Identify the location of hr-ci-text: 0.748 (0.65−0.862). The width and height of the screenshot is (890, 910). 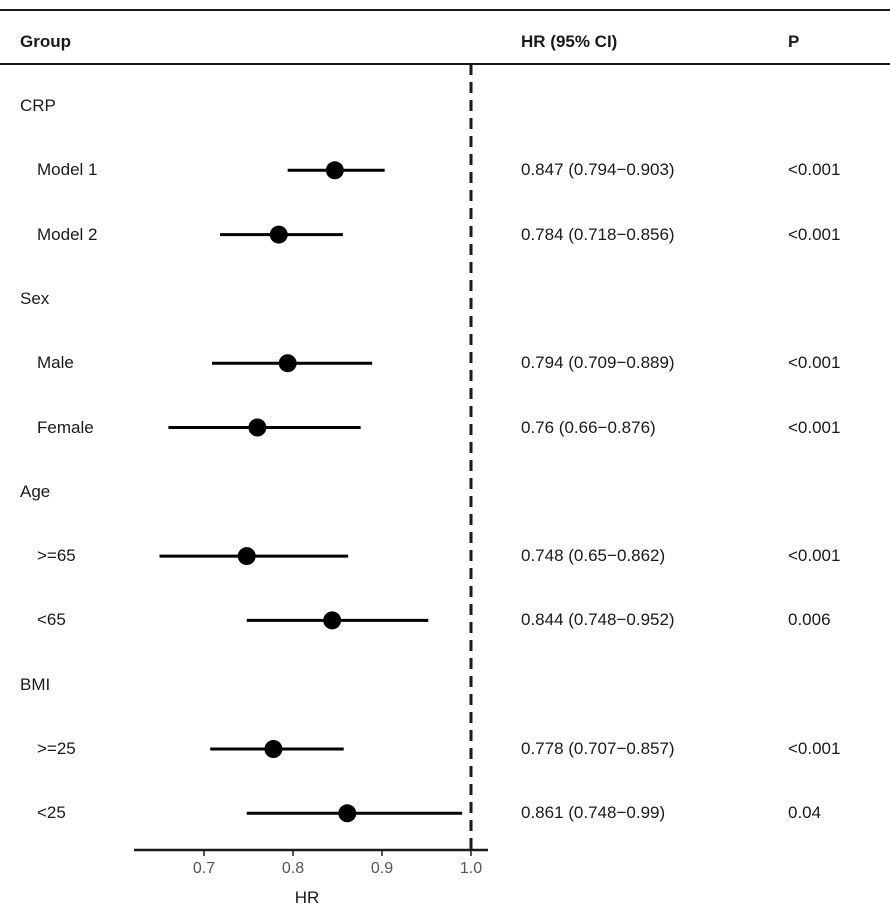
(593, 556).